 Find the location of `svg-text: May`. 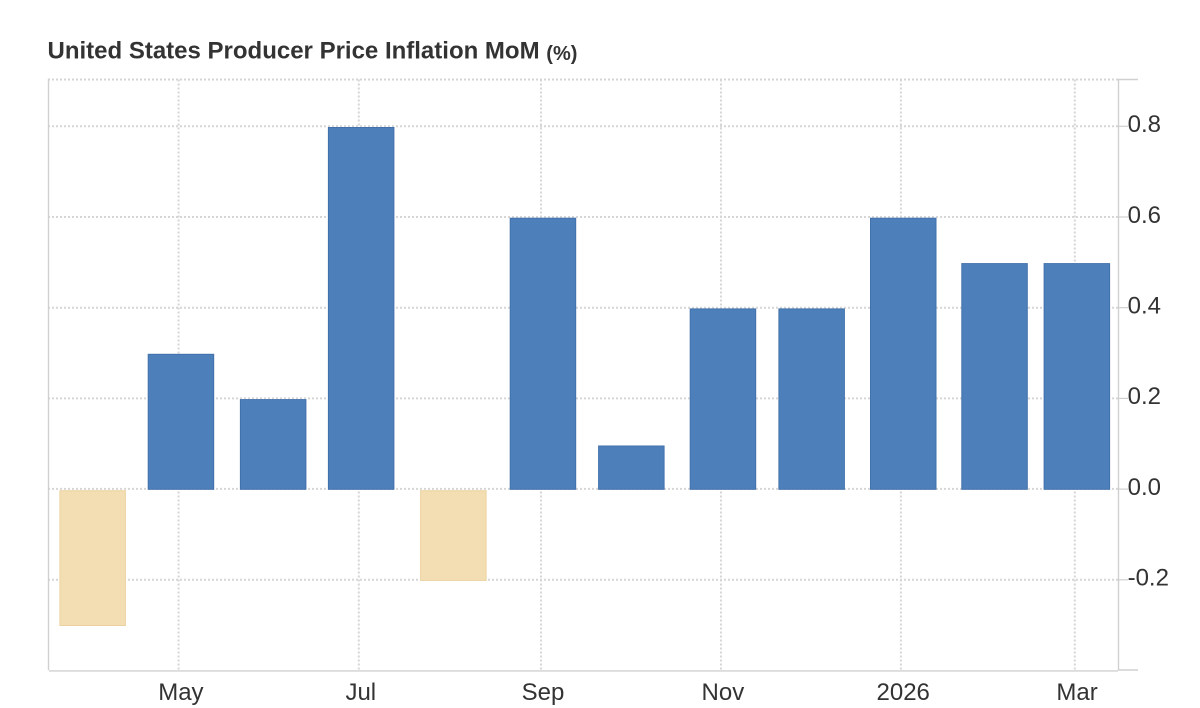

svg-text: May is located at coordinates (180, 692).